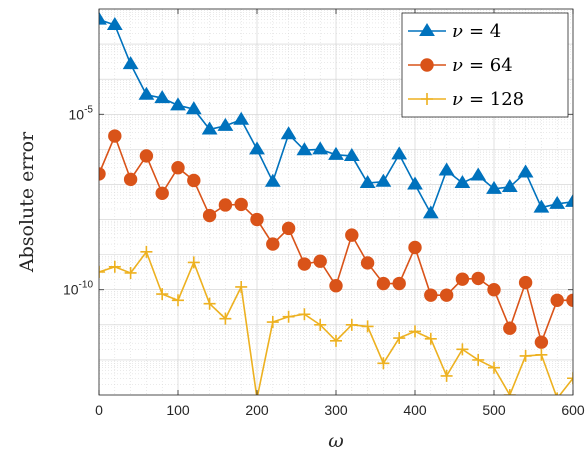 Image resolution: width=588 pixels, height=457 pixels. Describe the element at coordinates (427, 65) in the screenshot. I see `legend-swatch-marker` at that location.